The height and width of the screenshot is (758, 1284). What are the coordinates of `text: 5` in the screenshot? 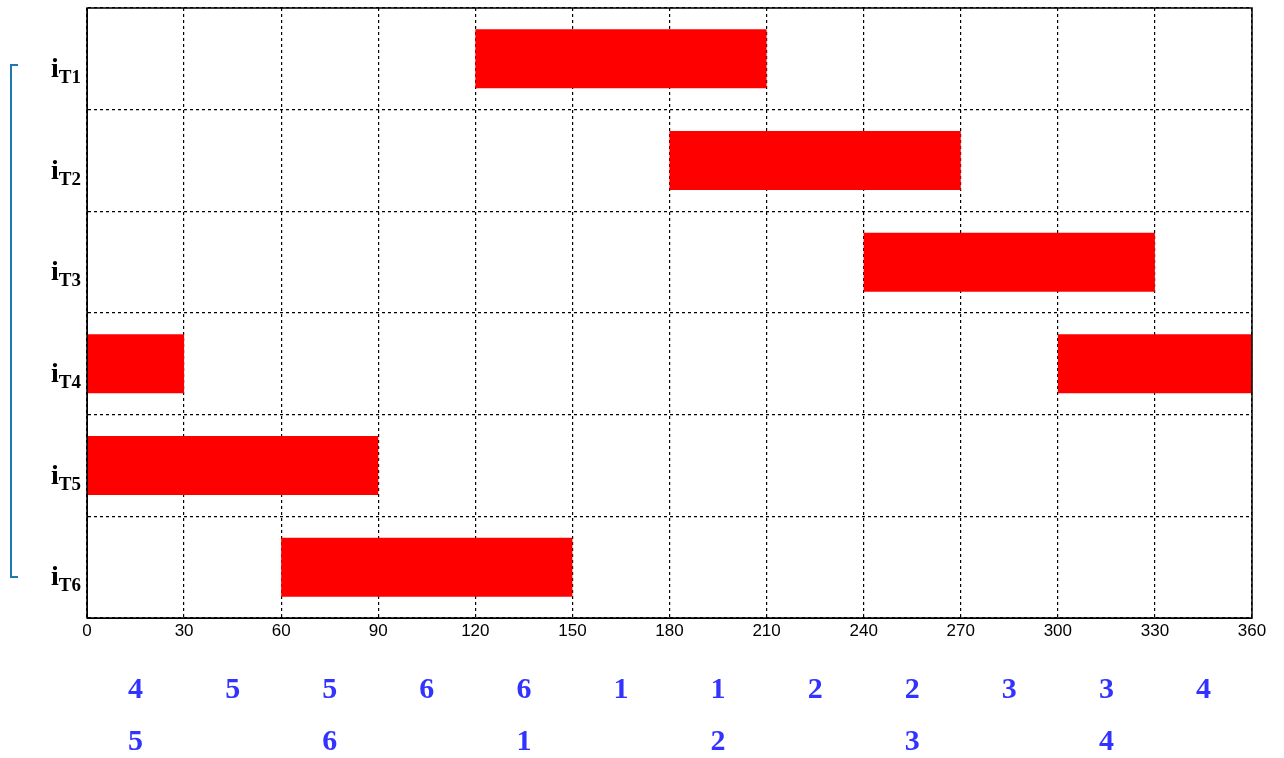 It's located at (233, 687).